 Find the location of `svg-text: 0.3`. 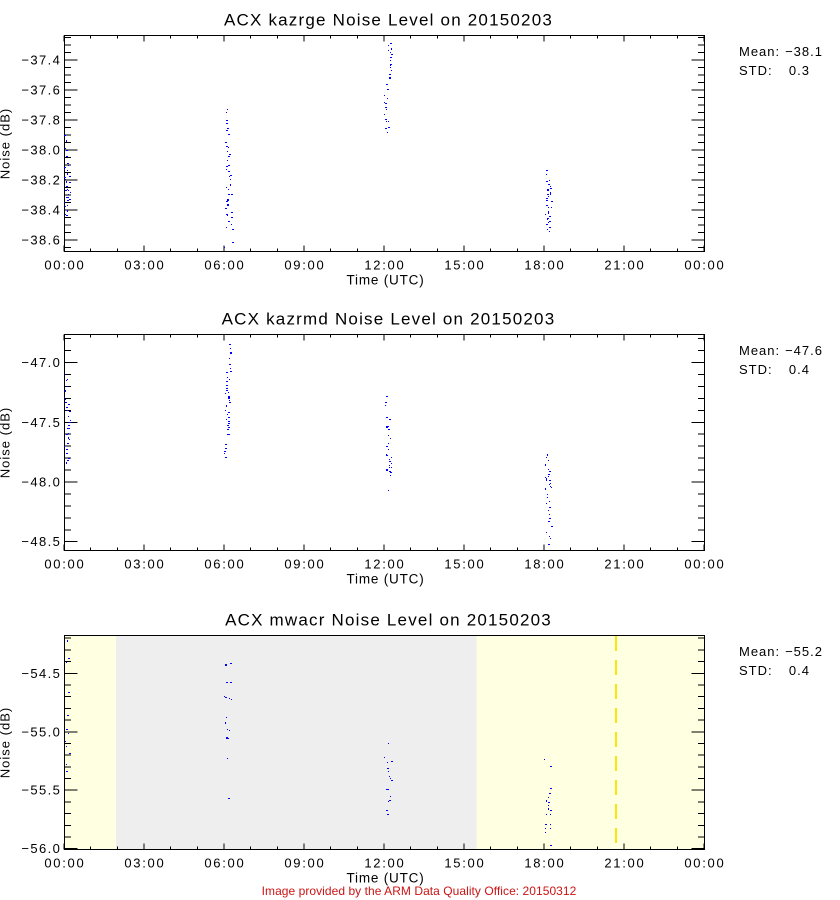

svg-text: 0.3 is located at coordinates (799, 70).